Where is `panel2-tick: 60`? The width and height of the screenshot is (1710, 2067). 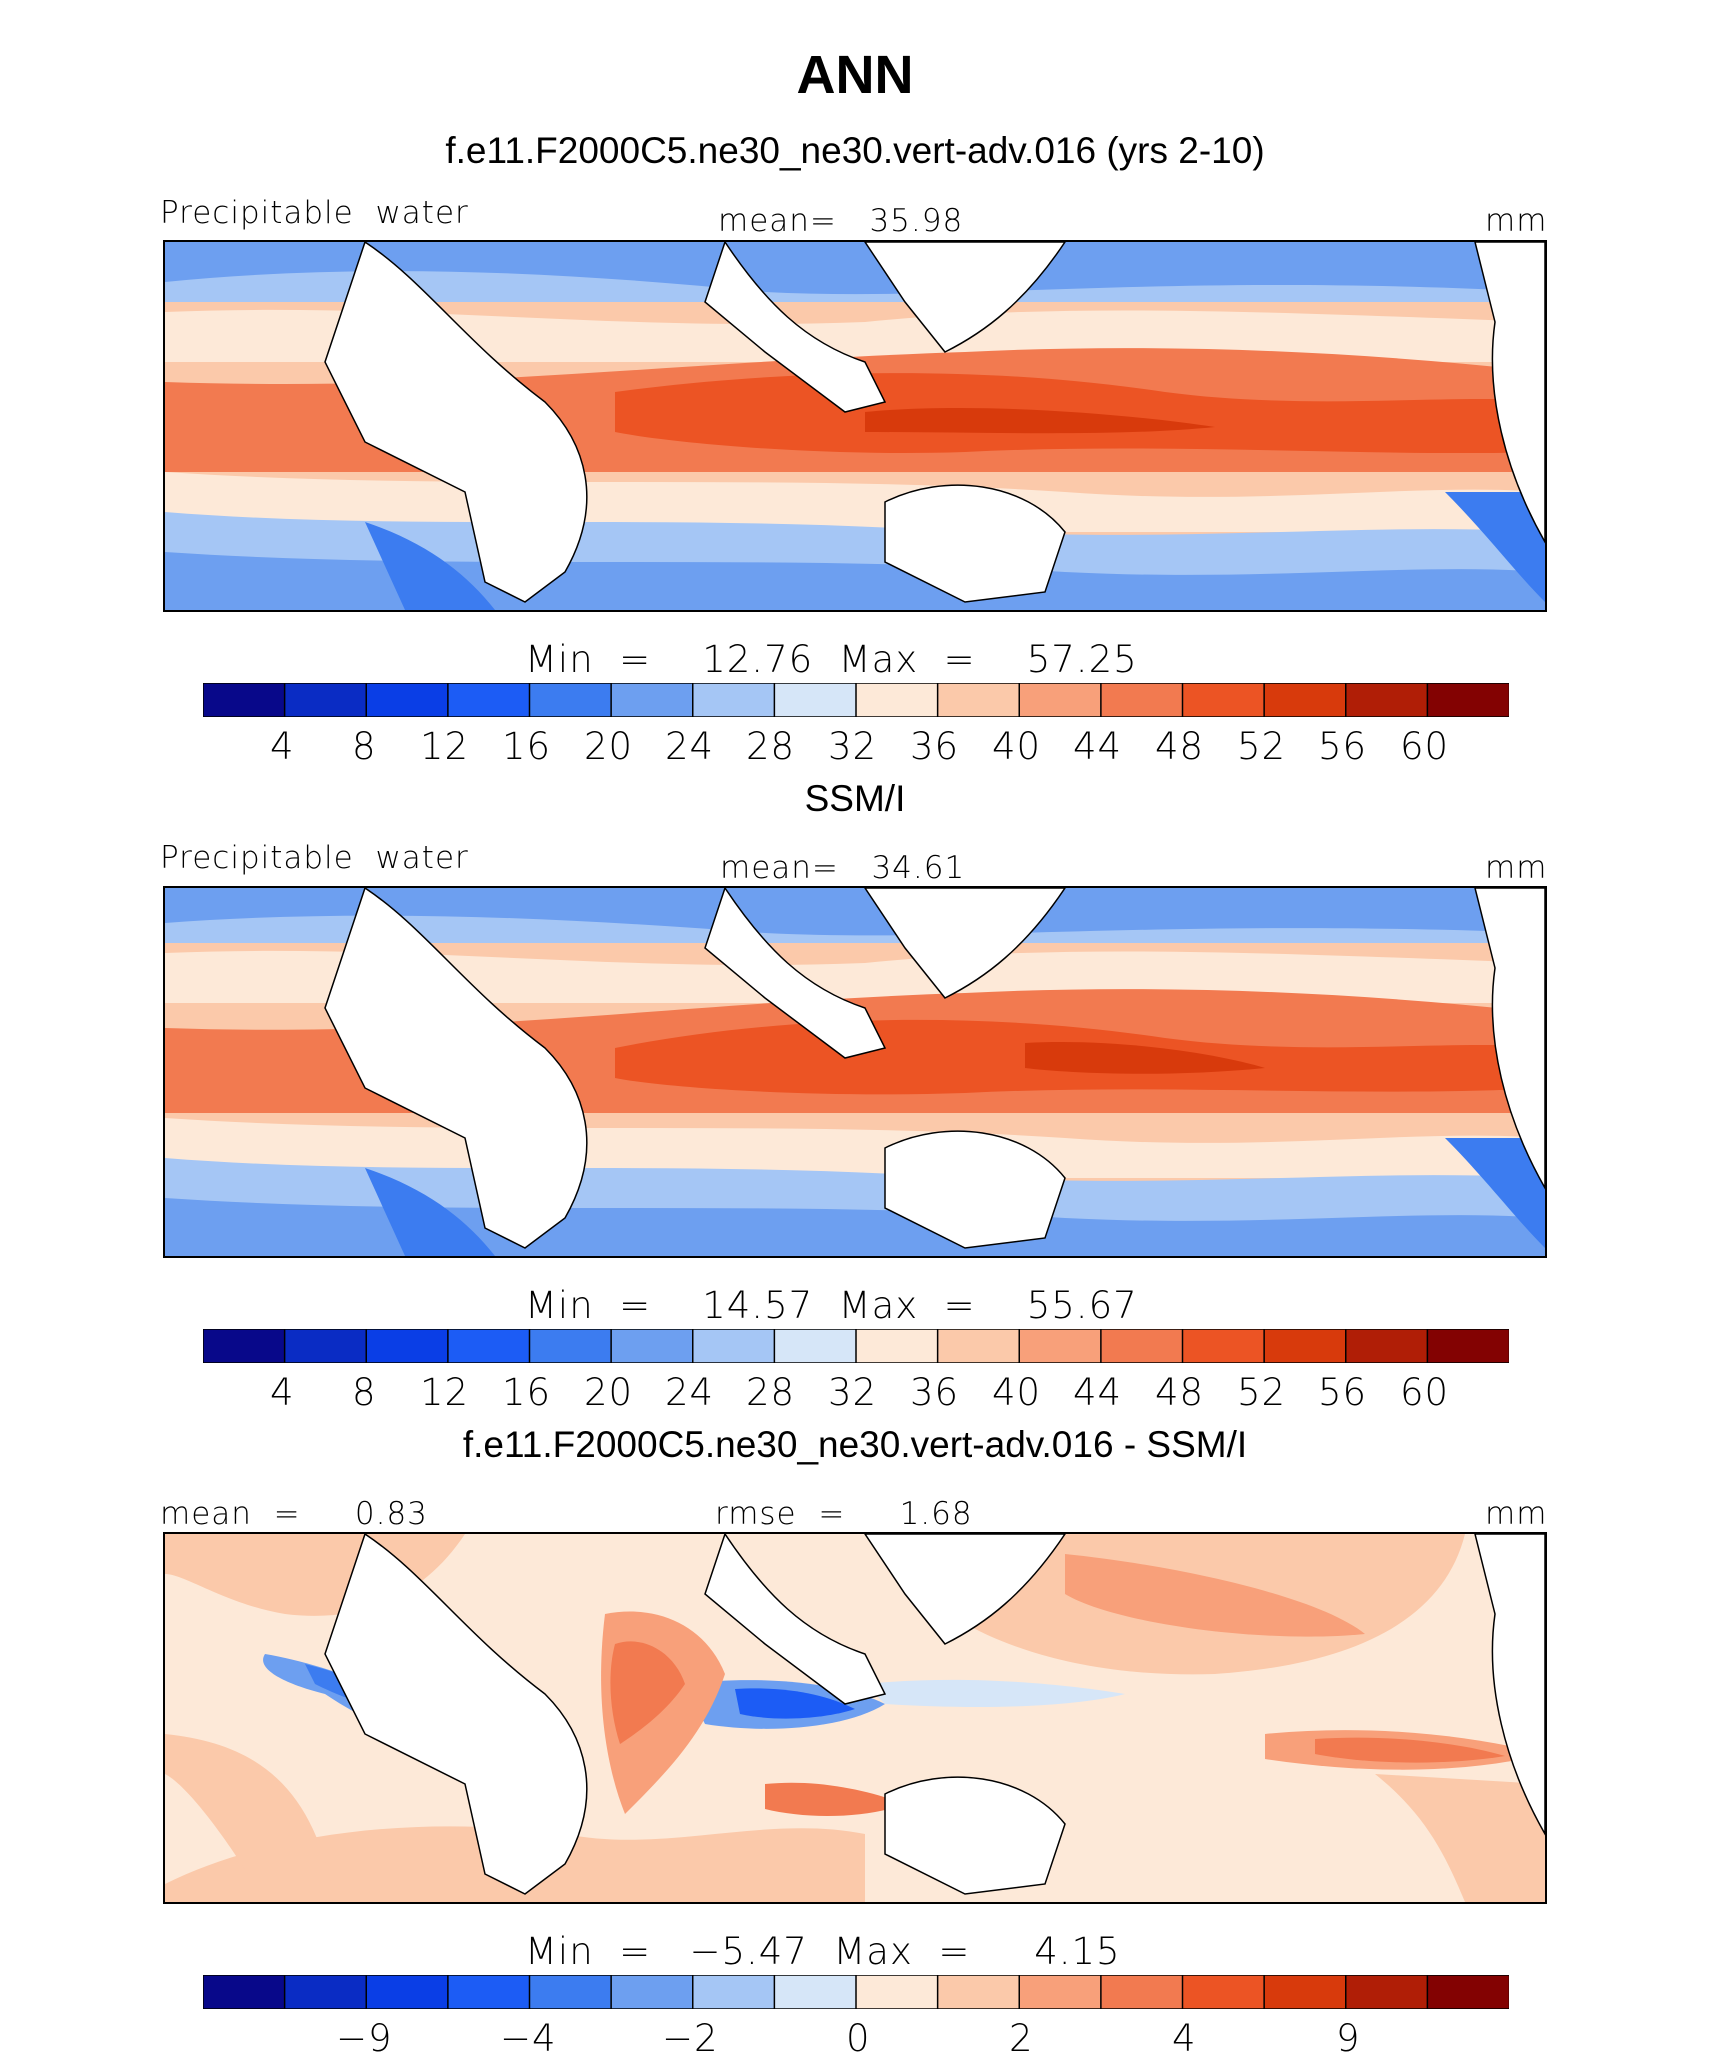 panel2-tick: 60 is located at coordinates (1425, 1392).